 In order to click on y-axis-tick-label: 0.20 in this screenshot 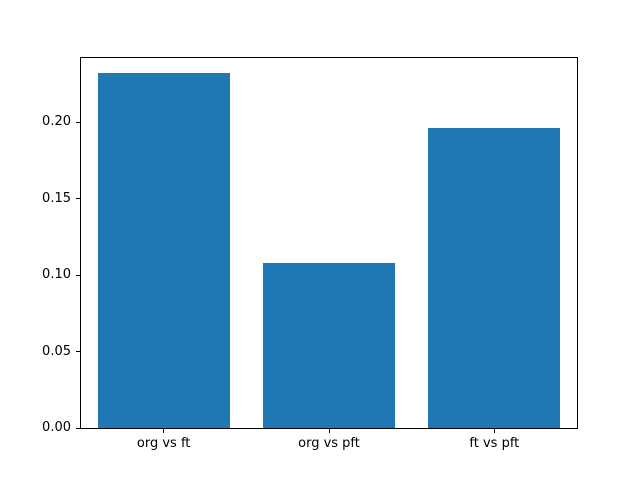, I will do `click(56, 122)`.